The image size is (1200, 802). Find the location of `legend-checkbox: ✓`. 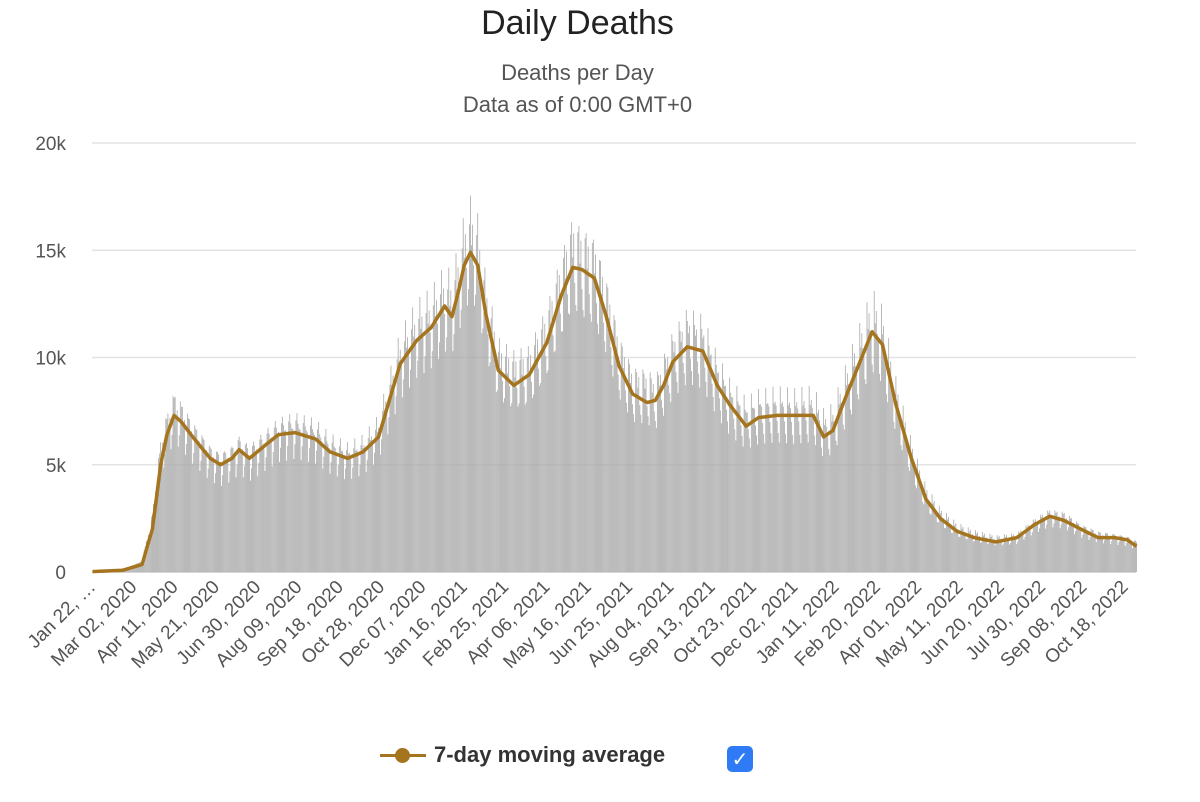

legend-checkbox: ✓ is located at coordinates (740, 759).